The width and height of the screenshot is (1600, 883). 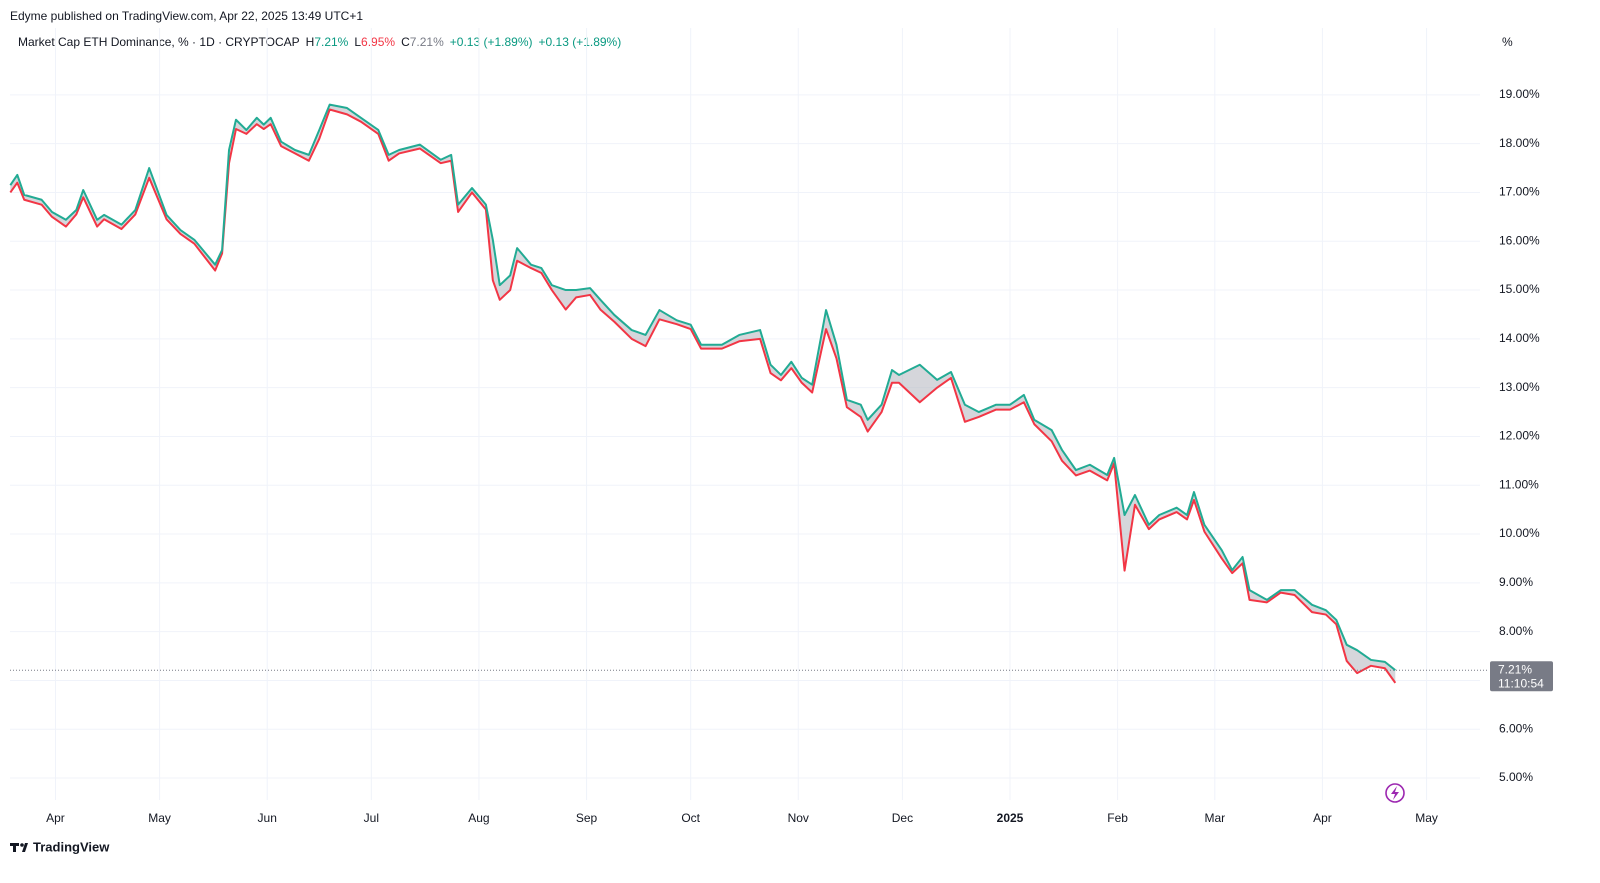 I want to click on x-tick-label: Jul, so click(x=371, y=818).